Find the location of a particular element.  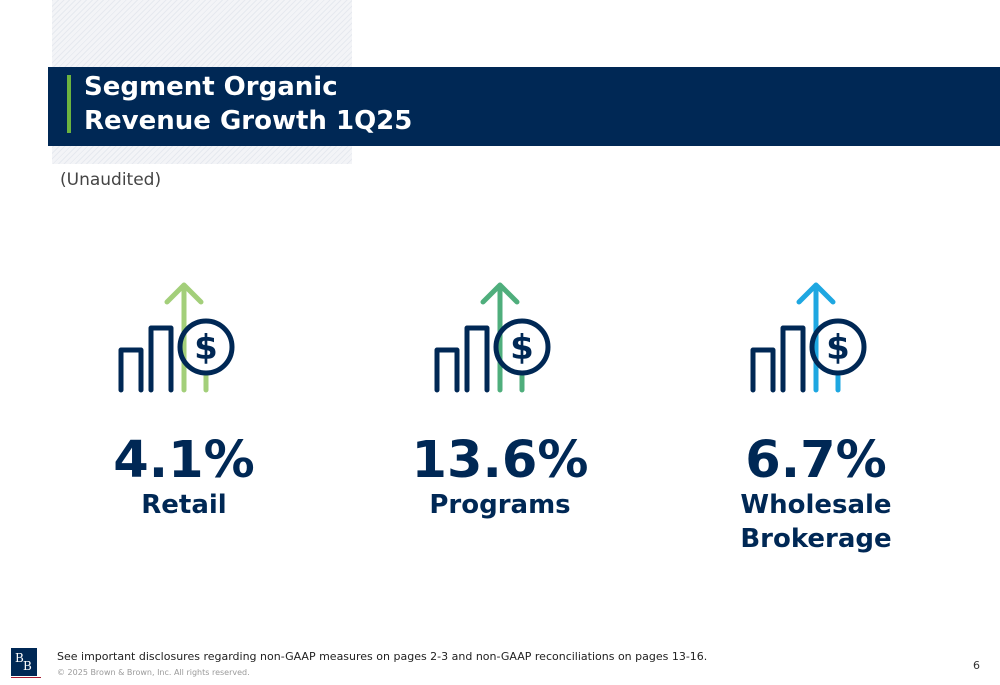

title-accent-line is located at coordinates (69, 104).